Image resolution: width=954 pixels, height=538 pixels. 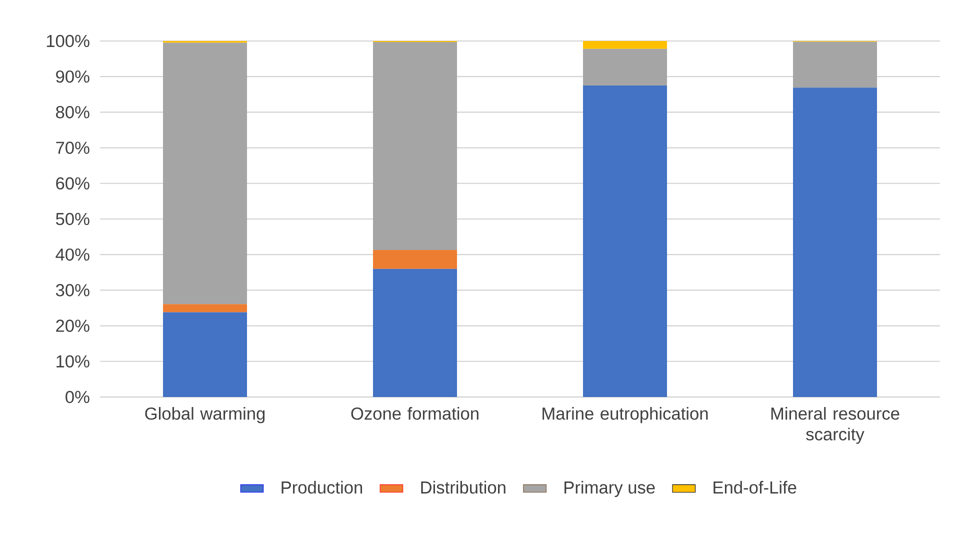 What do you see at coordinates (609, 489) in the screenshot?
I see `legend-label: Primary use` at bounding box center [609, 489].